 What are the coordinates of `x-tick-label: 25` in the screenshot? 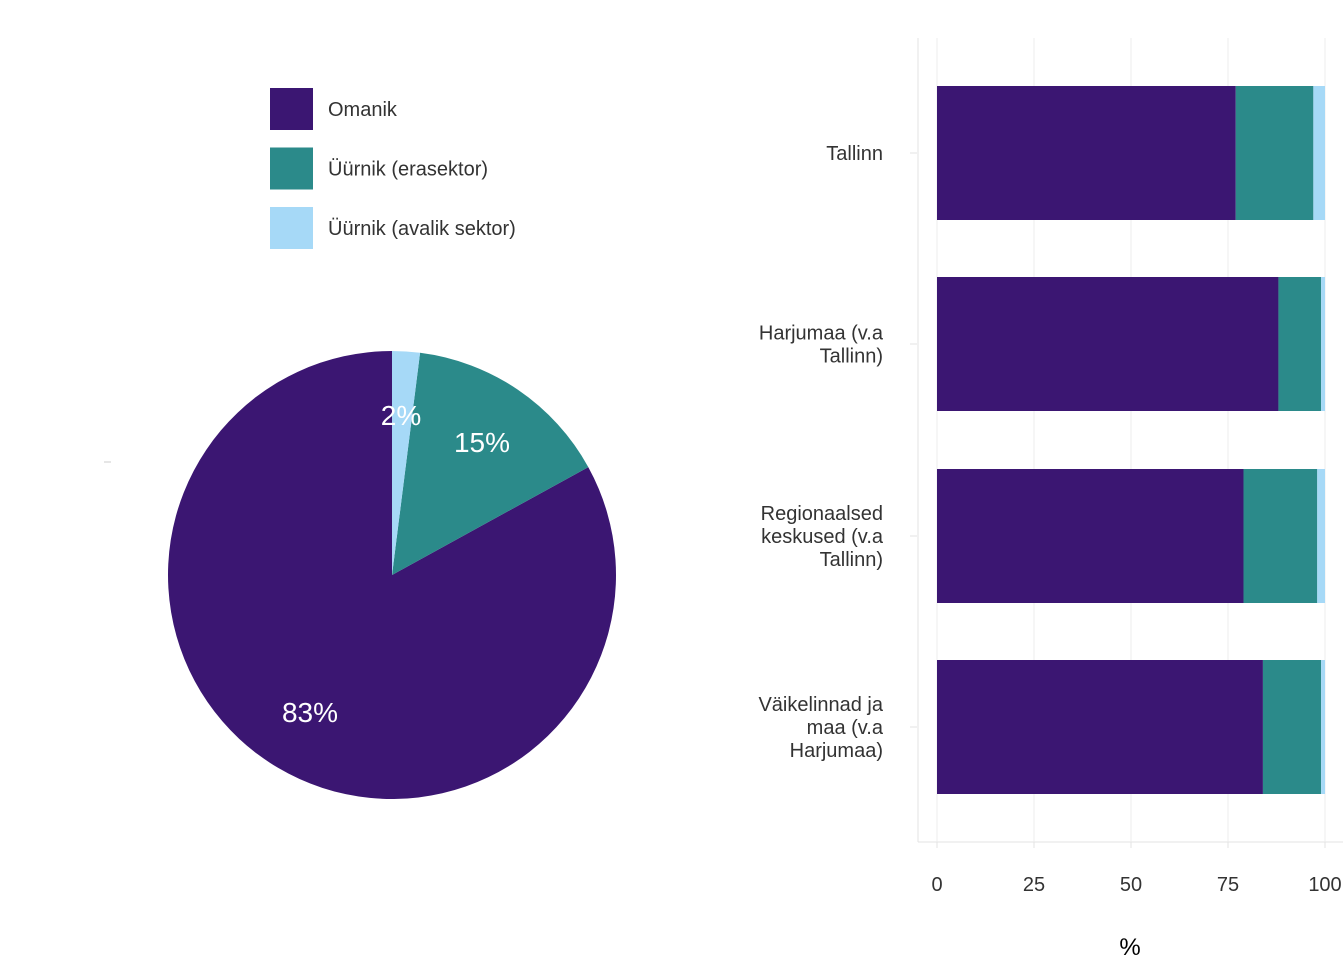 It's located at (1034, 885).